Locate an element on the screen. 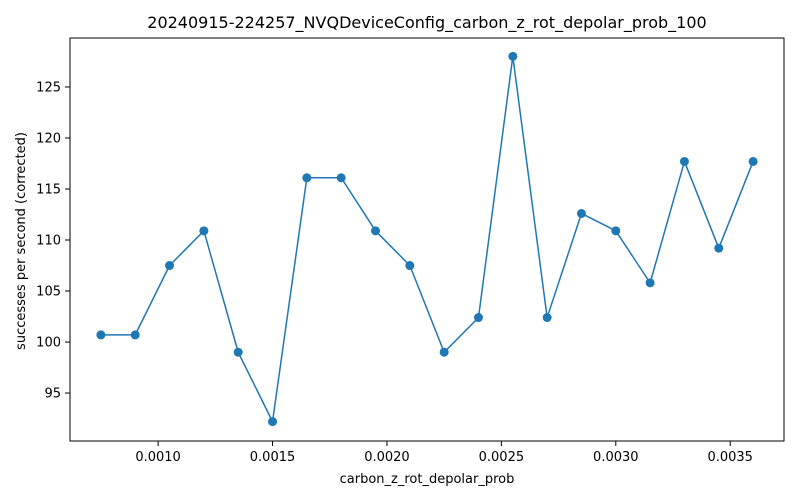 This screenshot has height=500, width=800. x-tick-label: 0.0020 is located at coordinates (387, 457).